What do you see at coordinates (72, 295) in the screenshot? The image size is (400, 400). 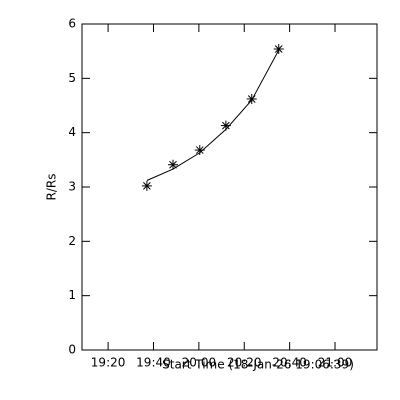 I see `y-tick-label: 1` at bounding box center [72, 295].